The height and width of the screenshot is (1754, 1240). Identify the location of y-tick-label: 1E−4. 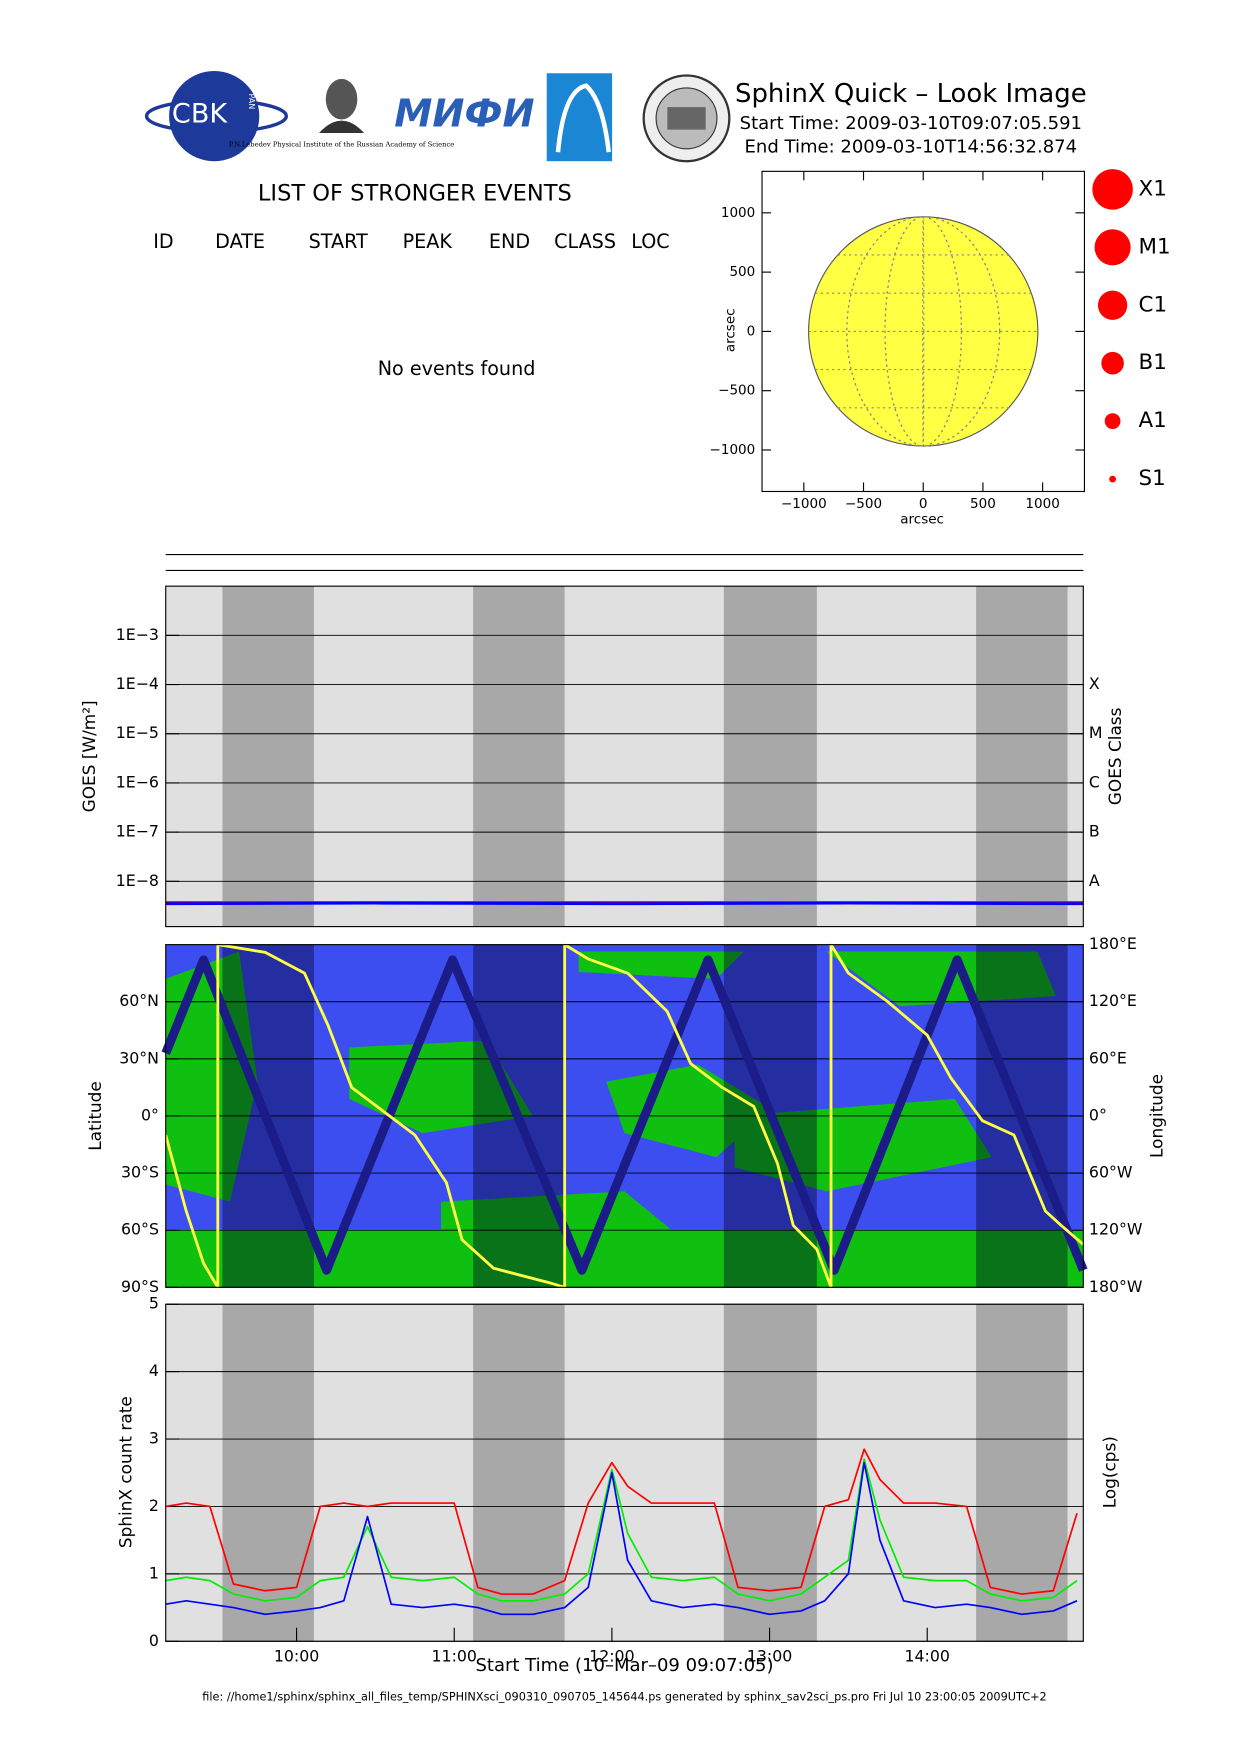
(137, 683).